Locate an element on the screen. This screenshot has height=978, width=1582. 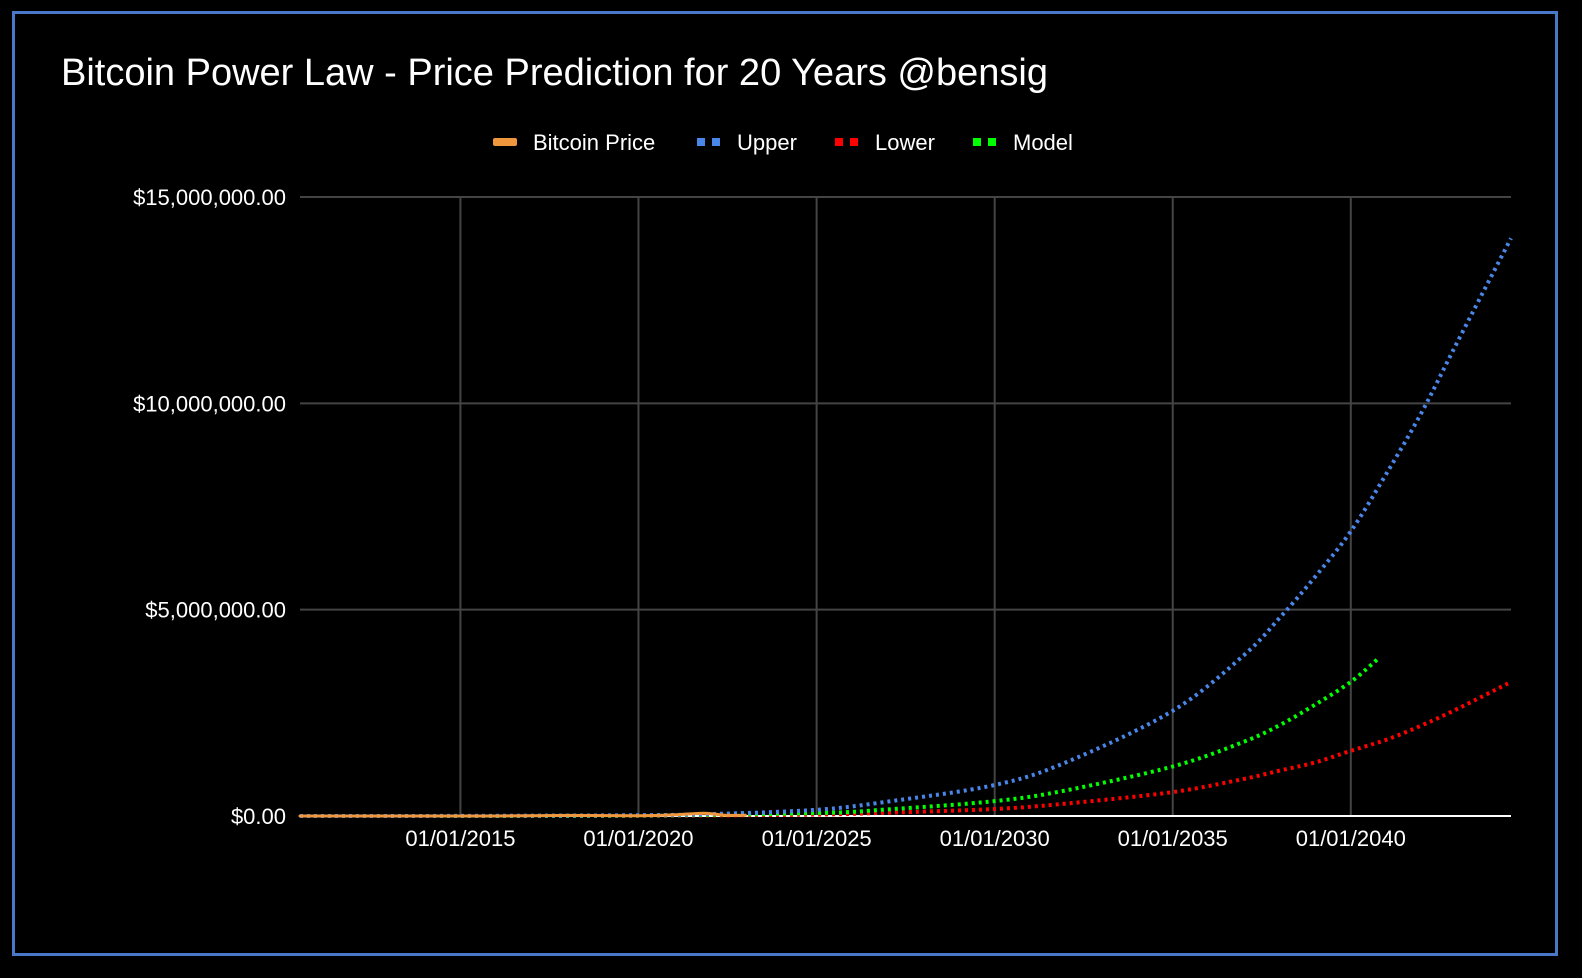
legend-swatch-lower is located at coordinates (839, 142).